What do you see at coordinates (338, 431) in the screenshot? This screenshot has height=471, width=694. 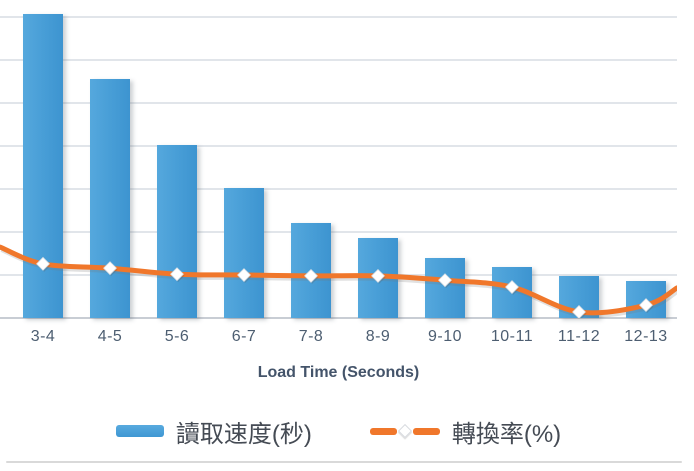 I see `legend: 讀取速度(秒) 轉換率(%)` at bounding box center [338, 431].